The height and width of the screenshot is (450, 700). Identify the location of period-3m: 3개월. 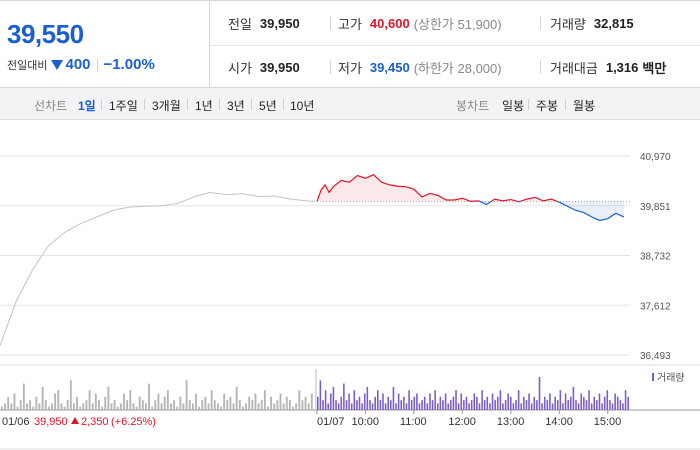
(166, 106).